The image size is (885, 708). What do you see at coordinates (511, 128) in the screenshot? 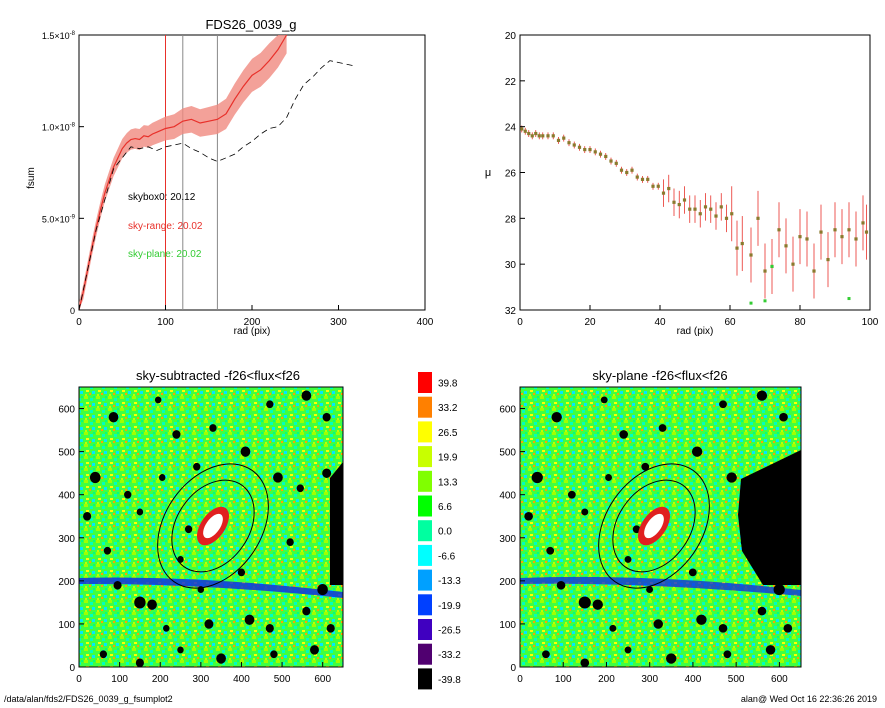
I see `y-tick-label: 24` at bounding box center [511, 128].